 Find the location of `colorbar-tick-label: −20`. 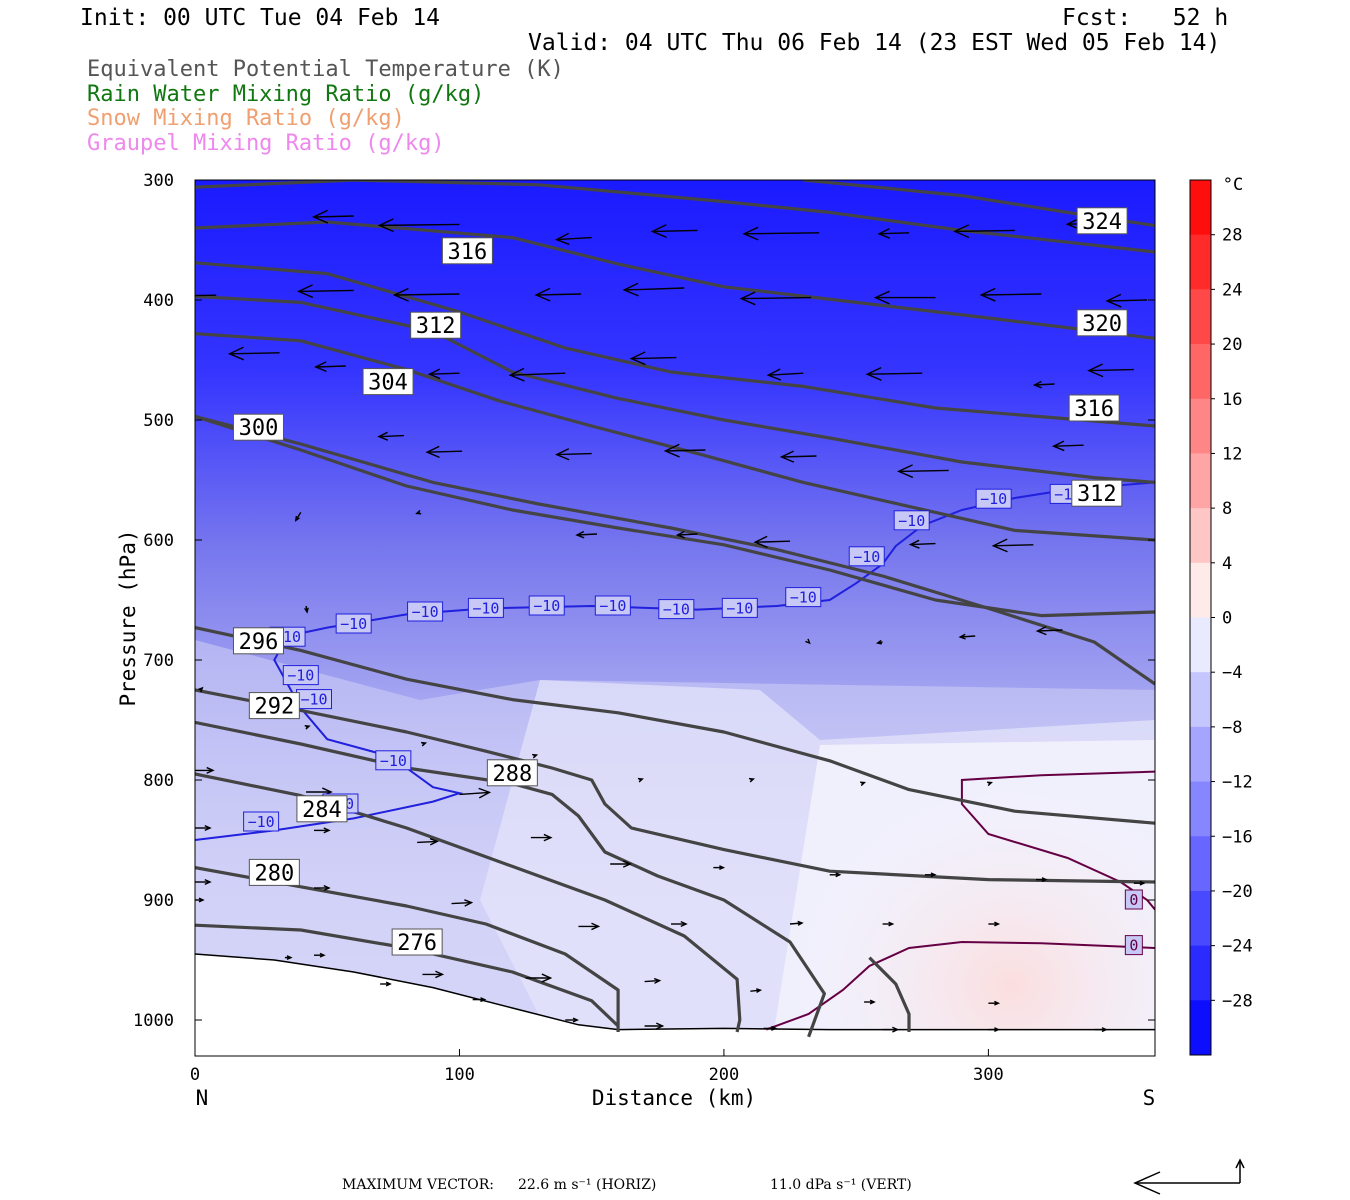

colorbar-tick-label: −20 is located at coordinates (1237, 892).